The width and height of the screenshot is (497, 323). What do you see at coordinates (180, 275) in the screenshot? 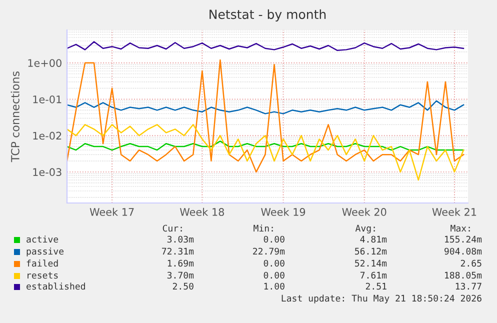
I see `text: 3.70m` at bounding box center [180, 275].